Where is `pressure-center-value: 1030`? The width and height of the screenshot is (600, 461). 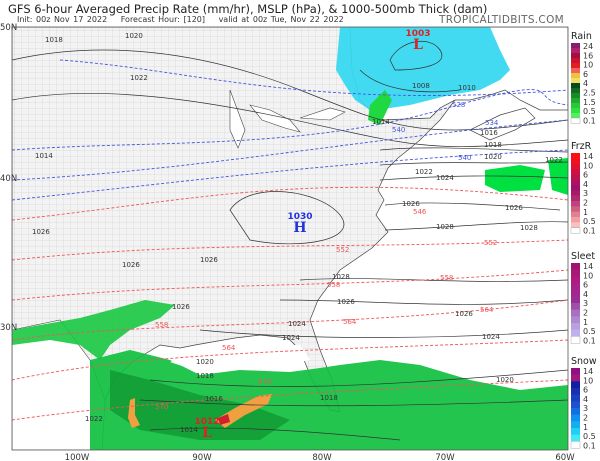 pressure-center-value: 1030 is located at coordinates (299, 217).